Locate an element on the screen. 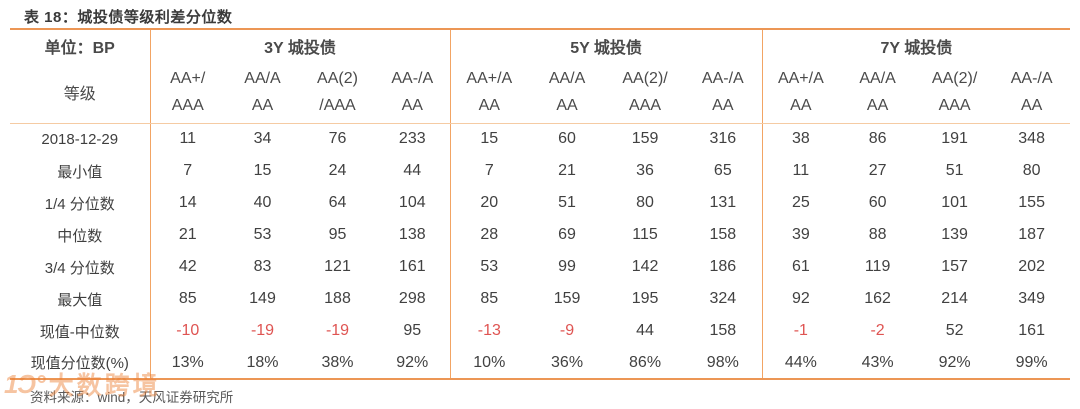 The height and width of the screenshot is (409, 1080). value-cell: 13% is located at coordinates (187, 362).